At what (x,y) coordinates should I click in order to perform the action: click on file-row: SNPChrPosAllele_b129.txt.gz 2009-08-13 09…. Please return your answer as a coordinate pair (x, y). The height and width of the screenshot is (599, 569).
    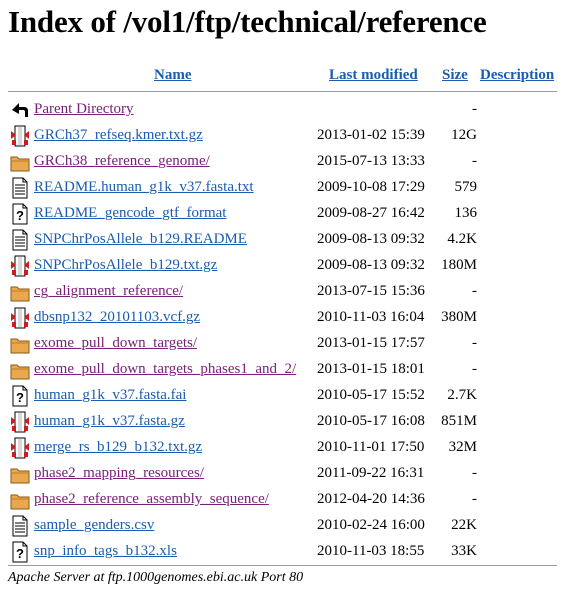
    Looking at the image, I should click on (284, 265).